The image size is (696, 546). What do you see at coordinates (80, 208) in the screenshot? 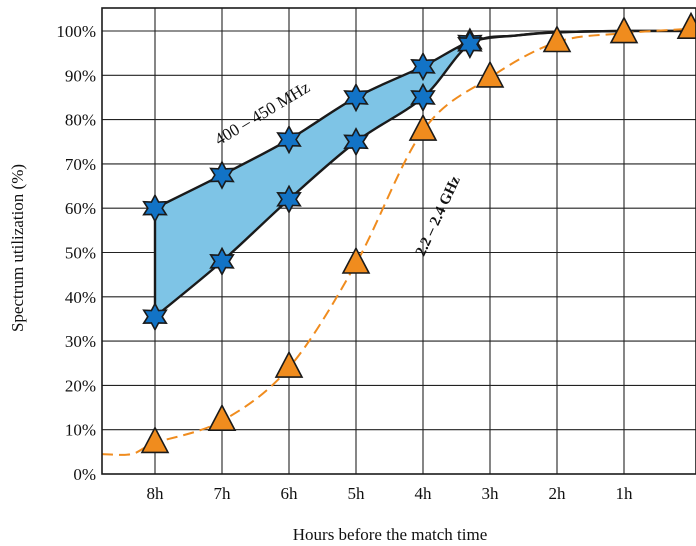
I see `y-tick-60%: 60%` at bounding box center [80, 208].